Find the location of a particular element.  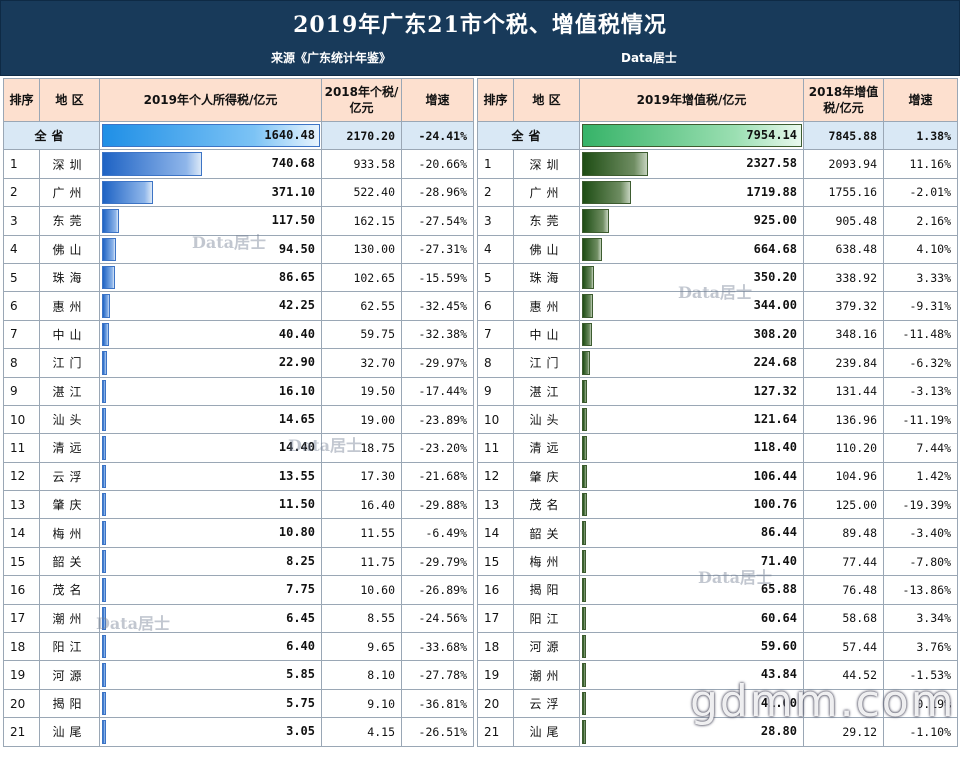

rank-cell: 20 is located at coordinates (21, 703).